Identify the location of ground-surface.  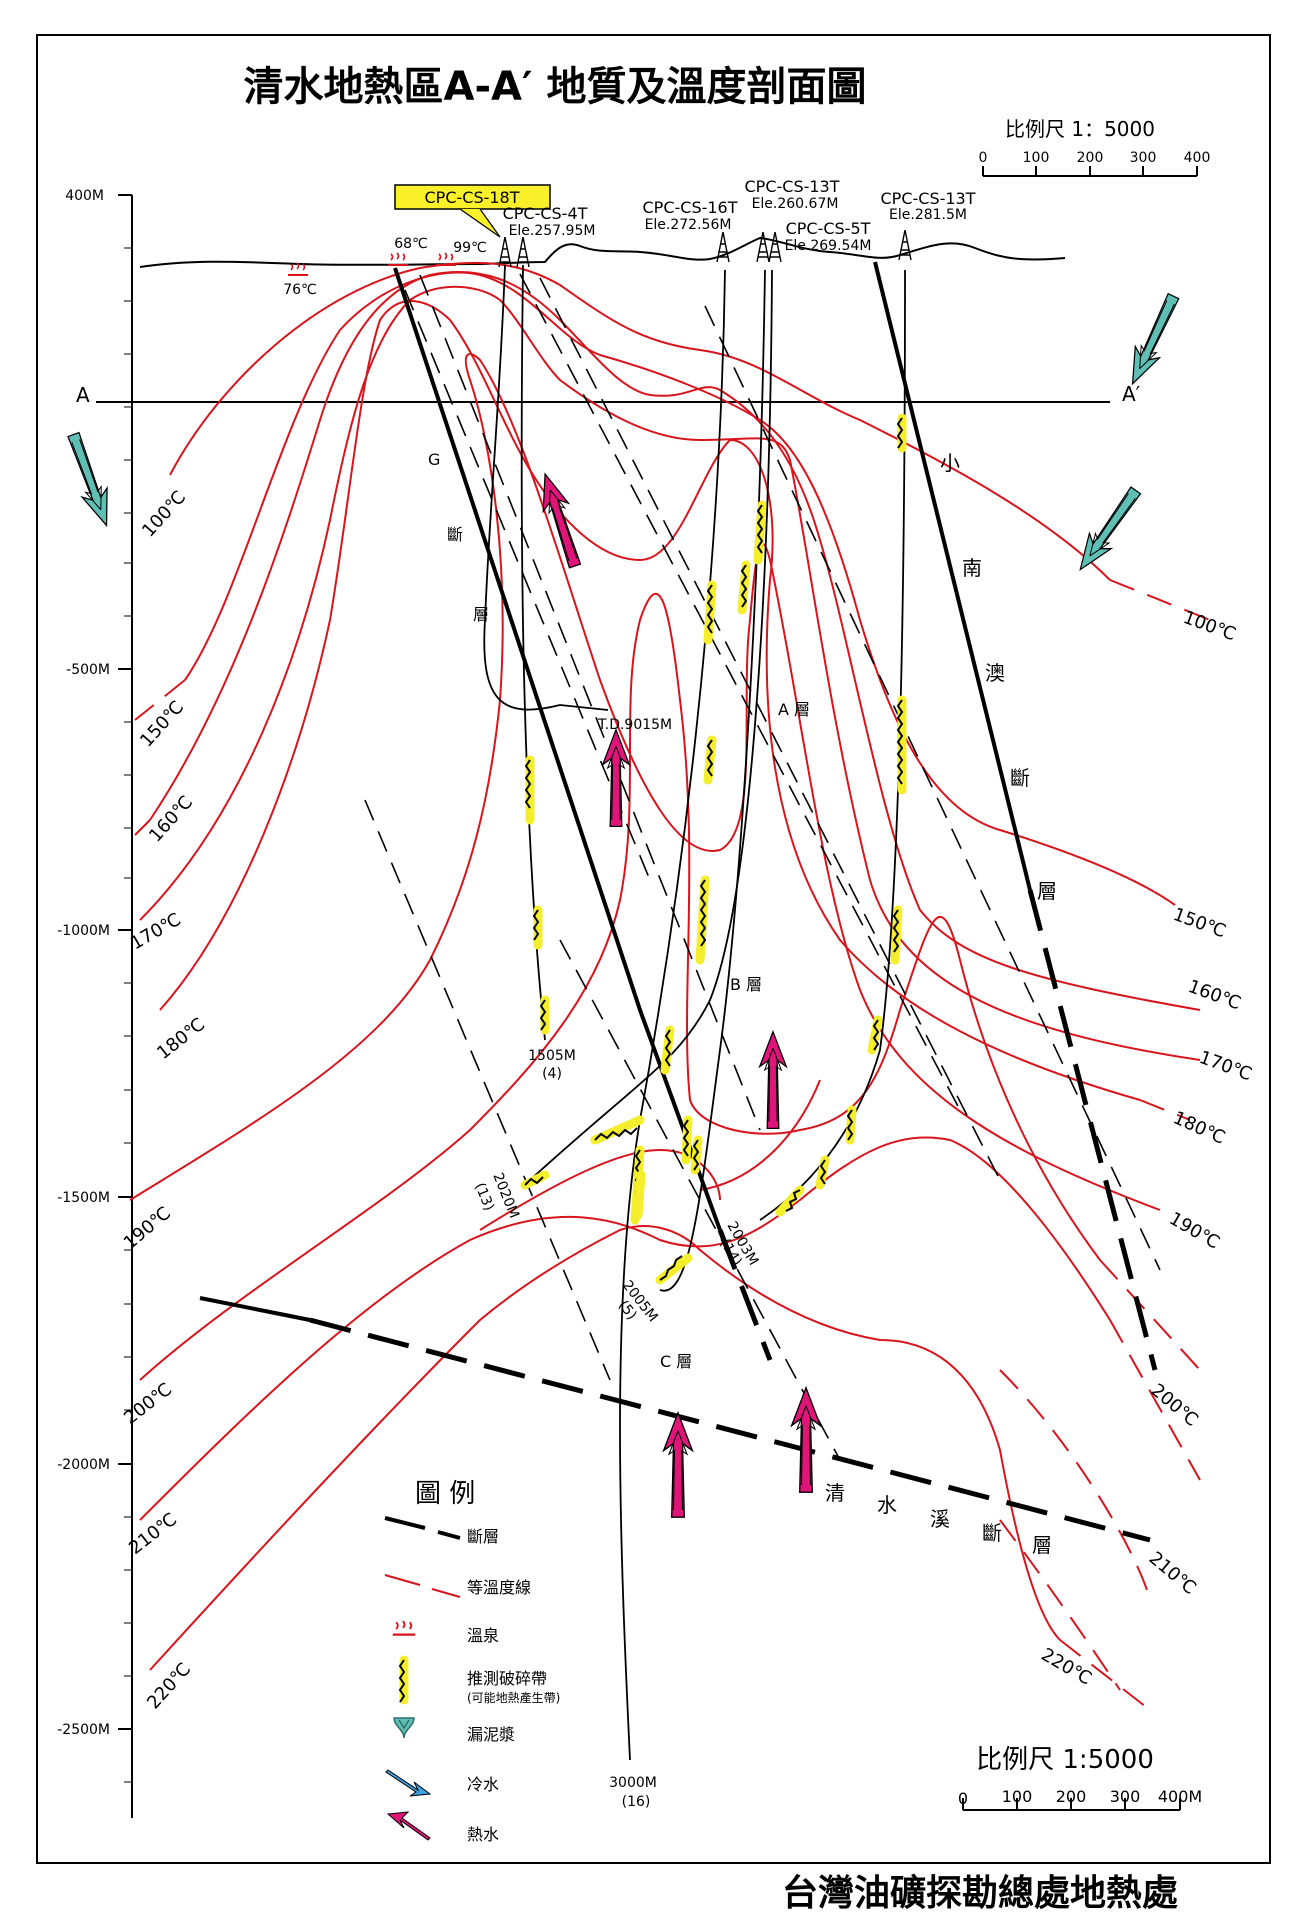
(602, 252).